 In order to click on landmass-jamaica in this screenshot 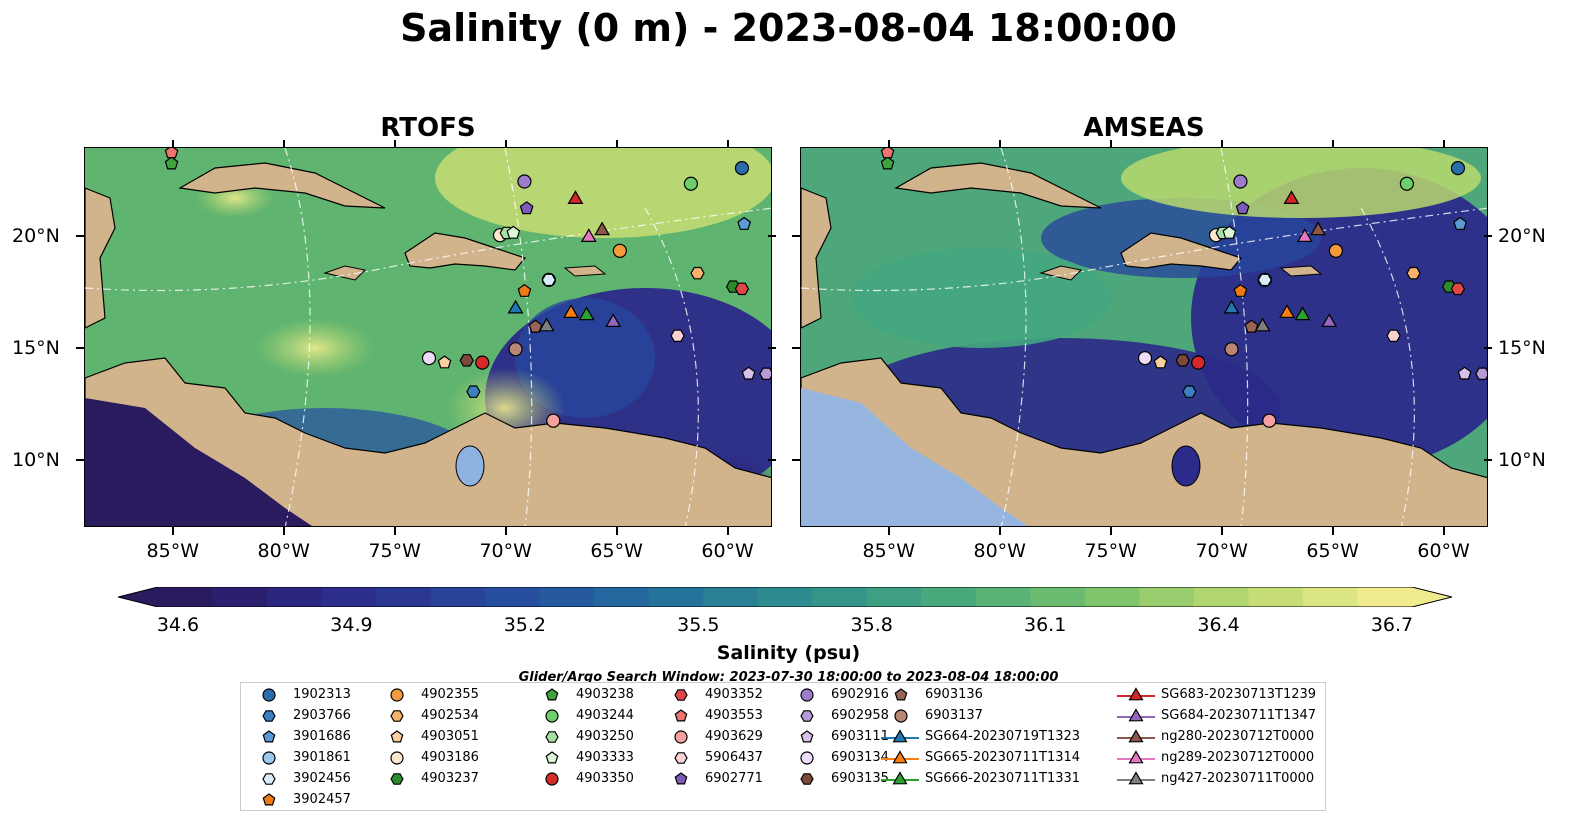, I will do `click(1061, 273)`.